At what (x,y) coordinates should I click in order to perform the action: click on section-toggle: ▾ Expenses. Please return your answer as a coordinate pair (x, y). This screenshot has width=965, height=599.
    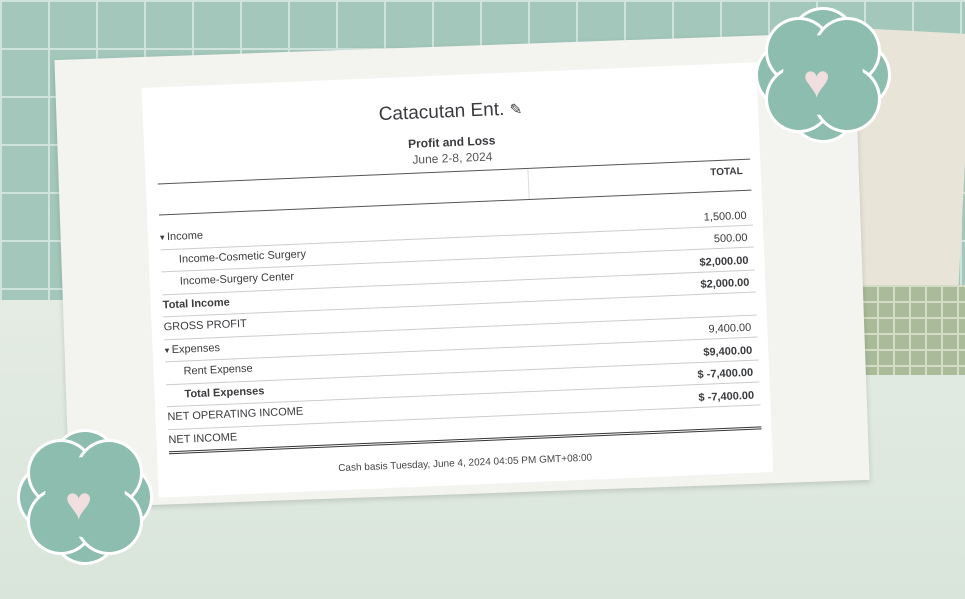
    Looking at the image, I should click on (192, 349).